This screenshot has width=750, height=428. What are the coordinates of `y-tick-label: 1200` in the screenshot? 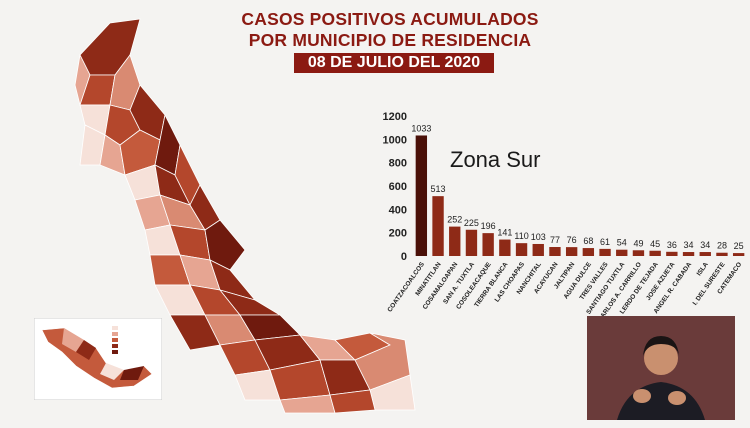 It's located at (395, 117).